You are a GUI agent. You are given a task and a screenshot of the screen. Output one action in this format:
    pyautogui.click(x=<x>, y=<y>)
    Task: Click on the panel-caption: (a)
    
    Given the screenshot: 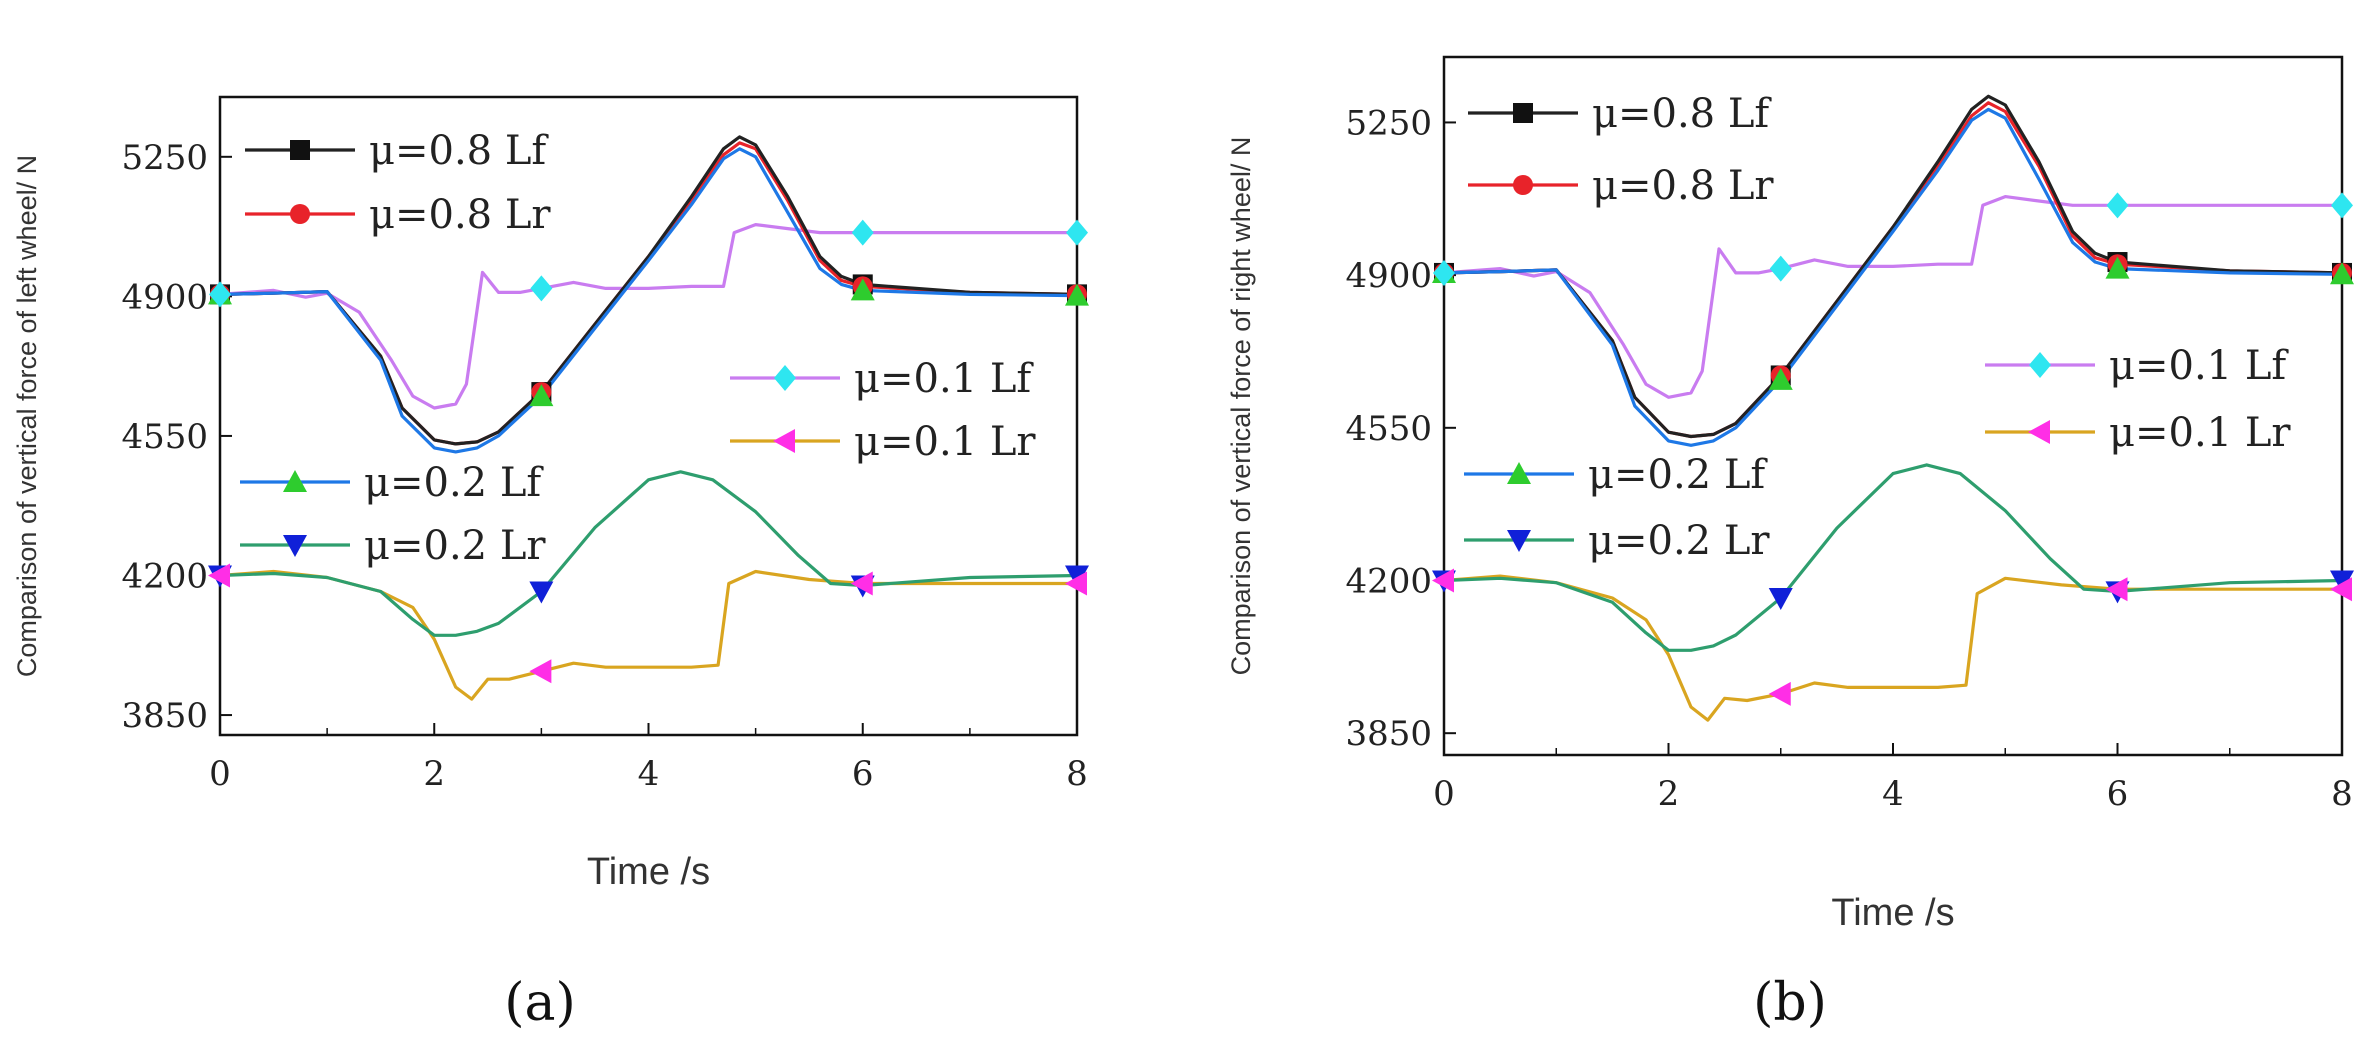 What is the action you would take?
    pyautogui.click(x=540, y=1003)
    